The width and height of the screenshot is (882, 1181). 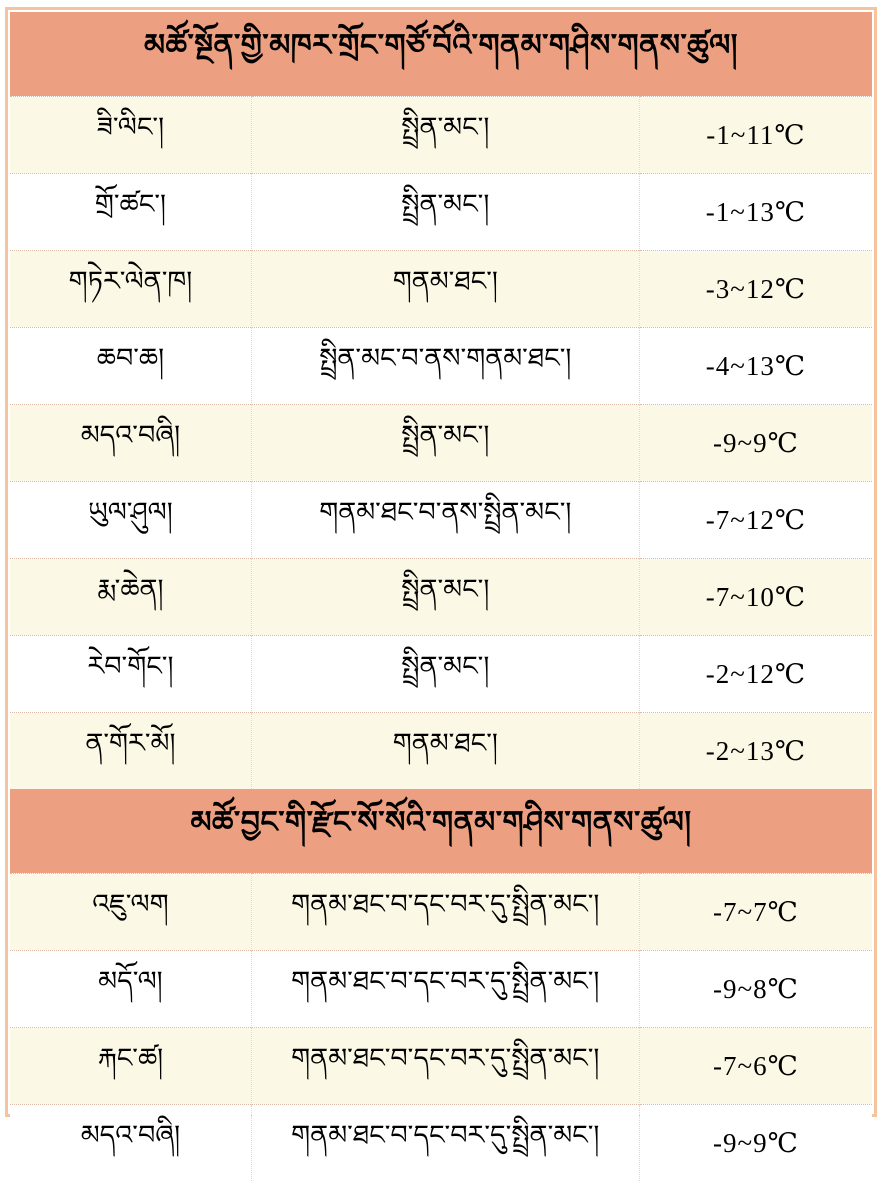 What do you see at coordinates (130, 520) in the screenshot?
I see `place-name-cell: ཡུལ་ཤུལ།` at bounding box center [130, 520].